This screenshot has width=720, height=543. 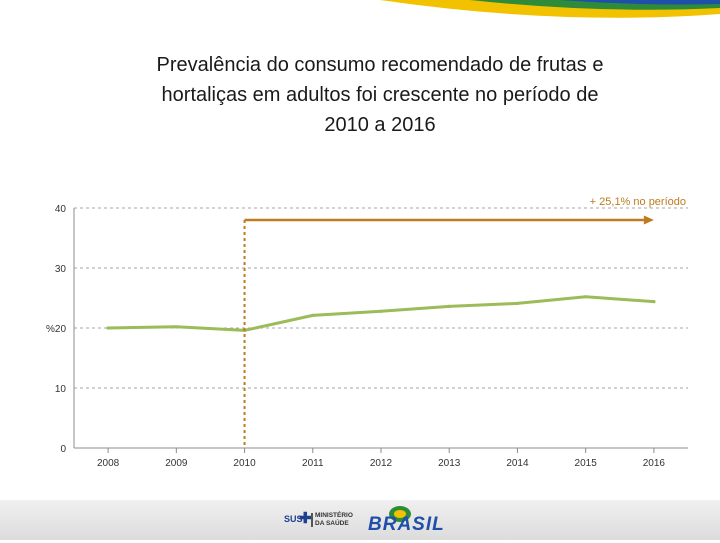 I want to click on sus-logo: SUS, so click(x=293, y=519).